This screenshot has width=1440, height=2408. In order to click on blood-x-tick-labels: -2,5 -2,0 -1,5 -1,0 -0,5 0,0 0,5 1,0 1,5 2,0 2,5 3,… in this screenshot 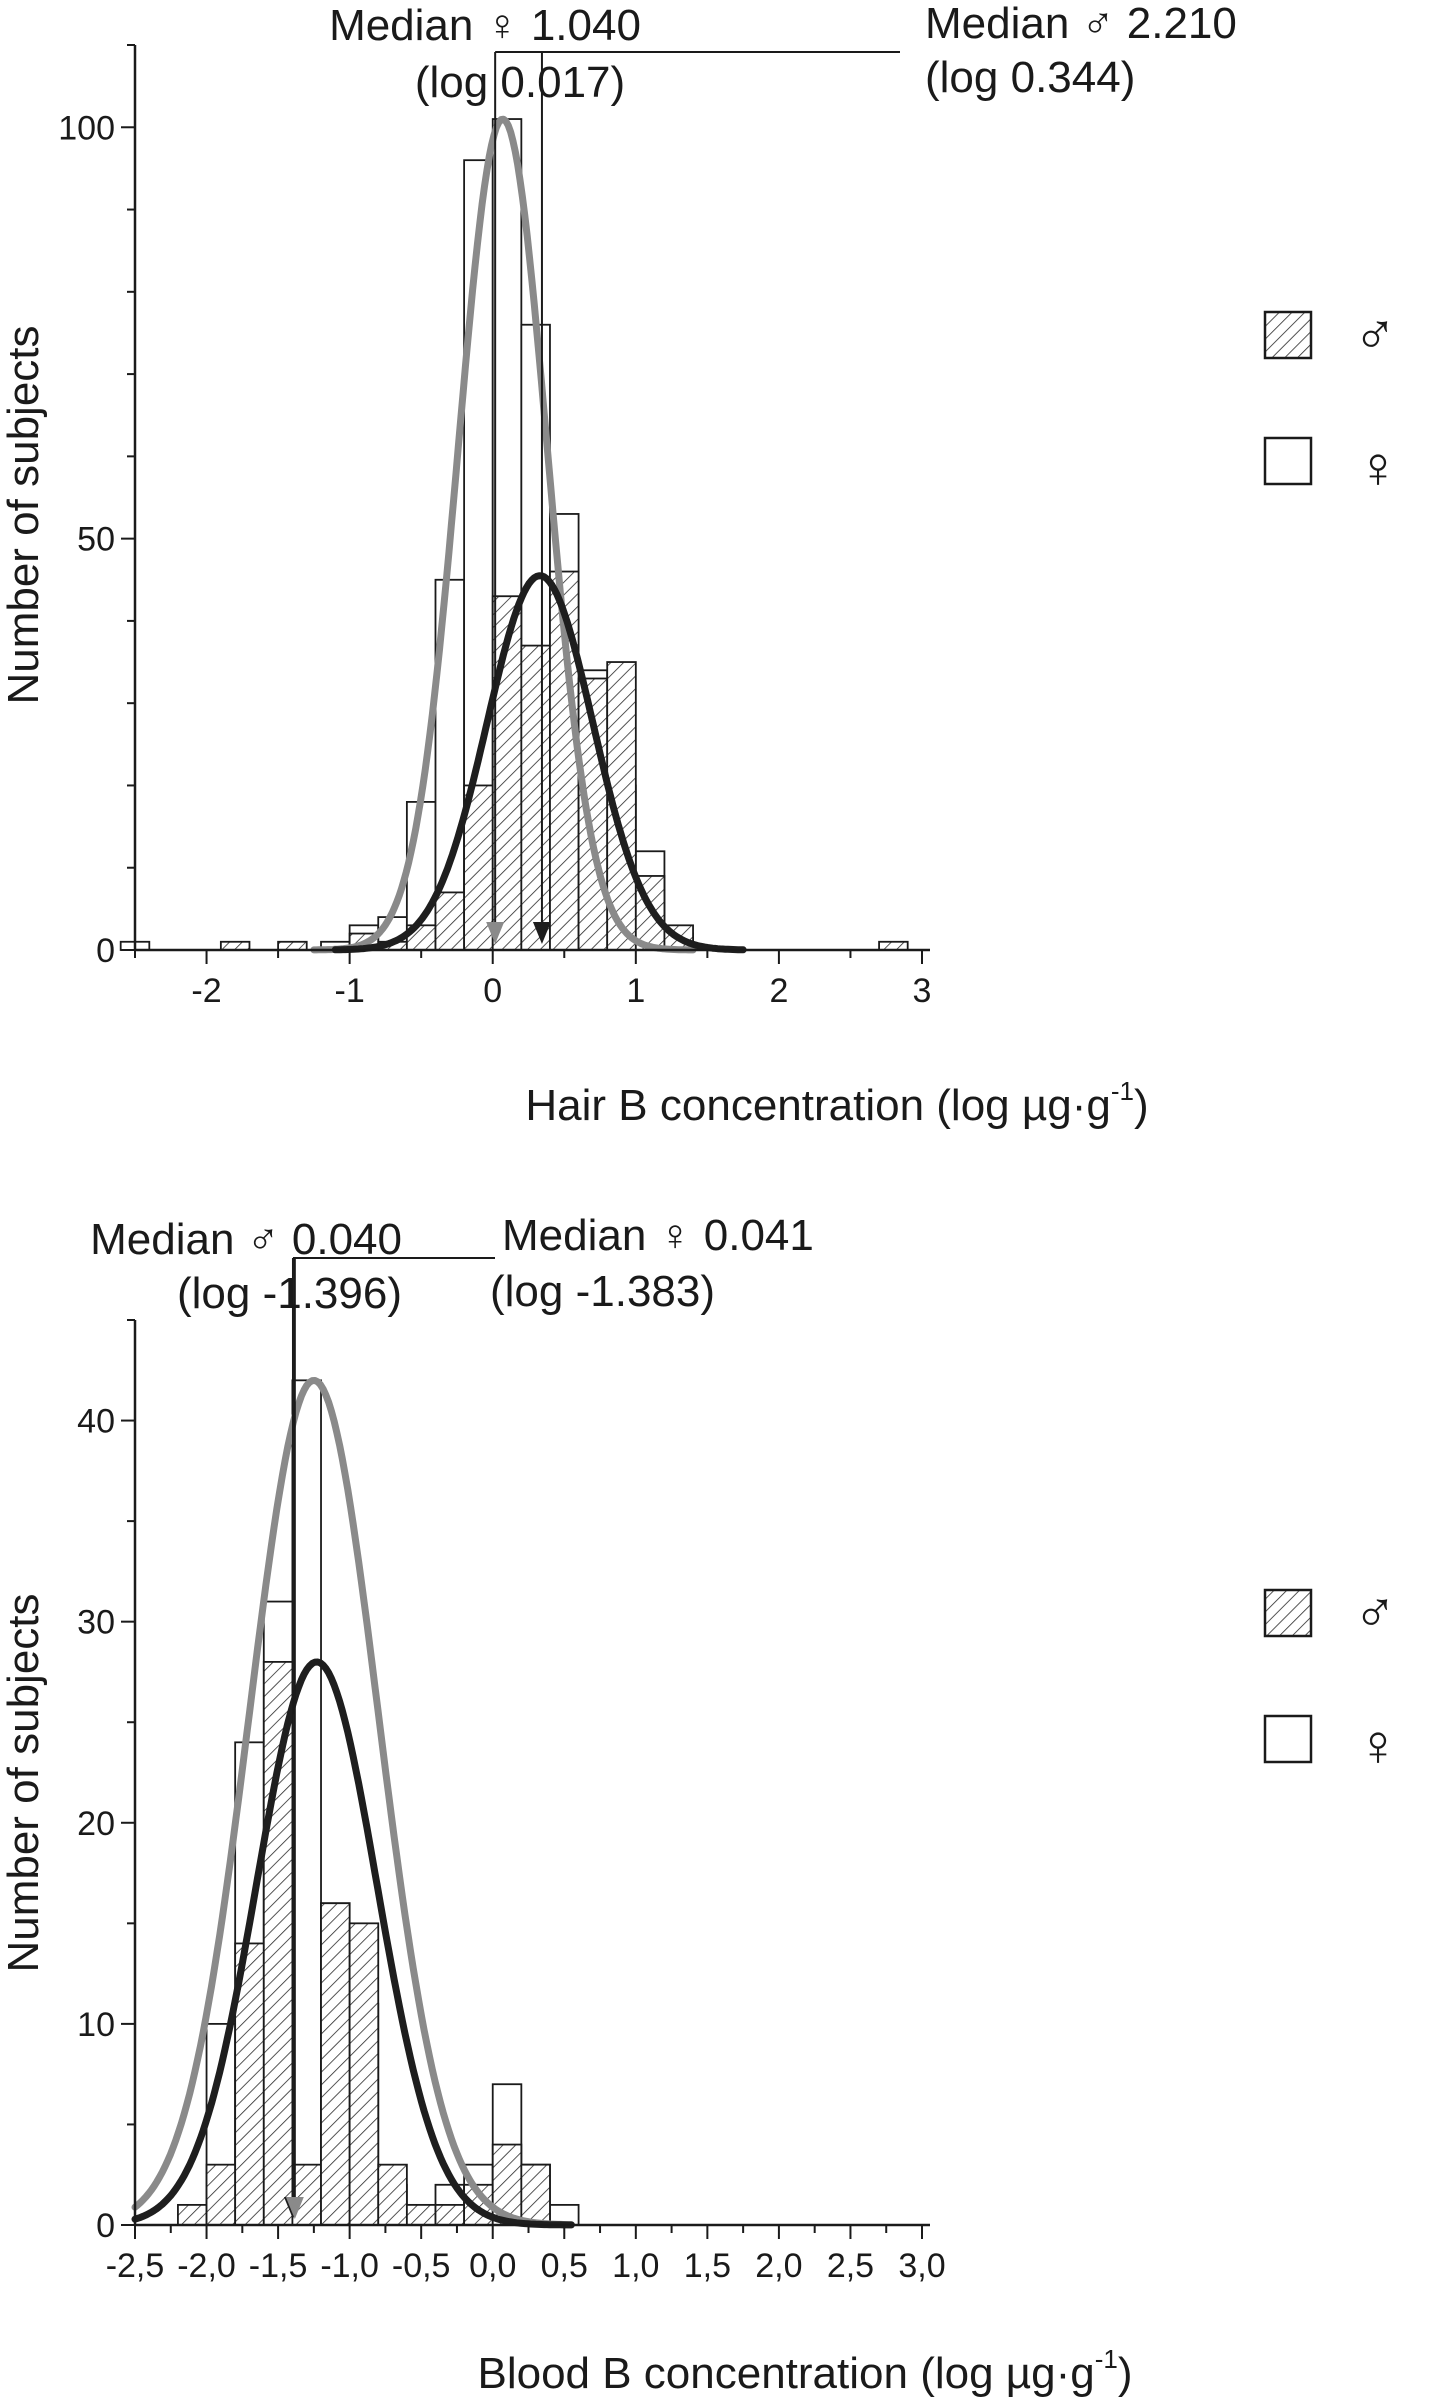, I will do `click(526, 2266)`.